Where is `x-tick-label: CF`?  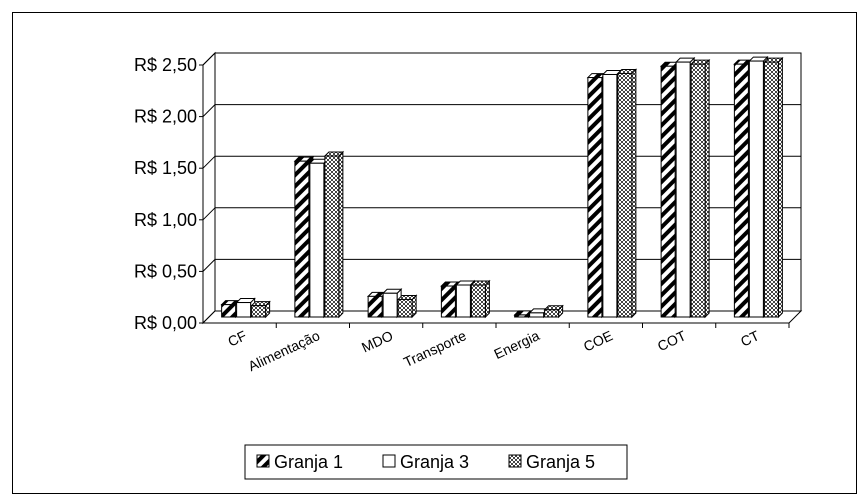 x-tick-label: CF is located at coordinates (237, 338).